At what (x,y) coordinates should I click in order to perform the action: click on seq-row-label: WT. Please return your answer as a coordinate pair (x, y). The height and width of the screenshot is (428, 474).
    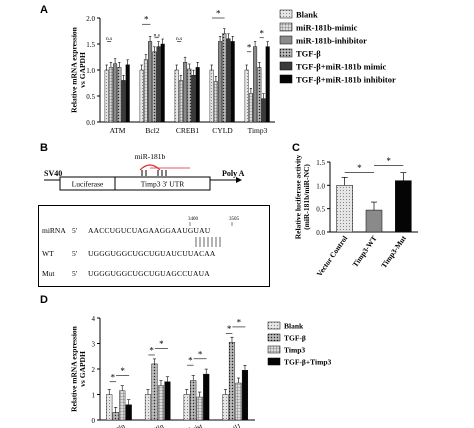
    Looking at the image, I should click on (48, 253).